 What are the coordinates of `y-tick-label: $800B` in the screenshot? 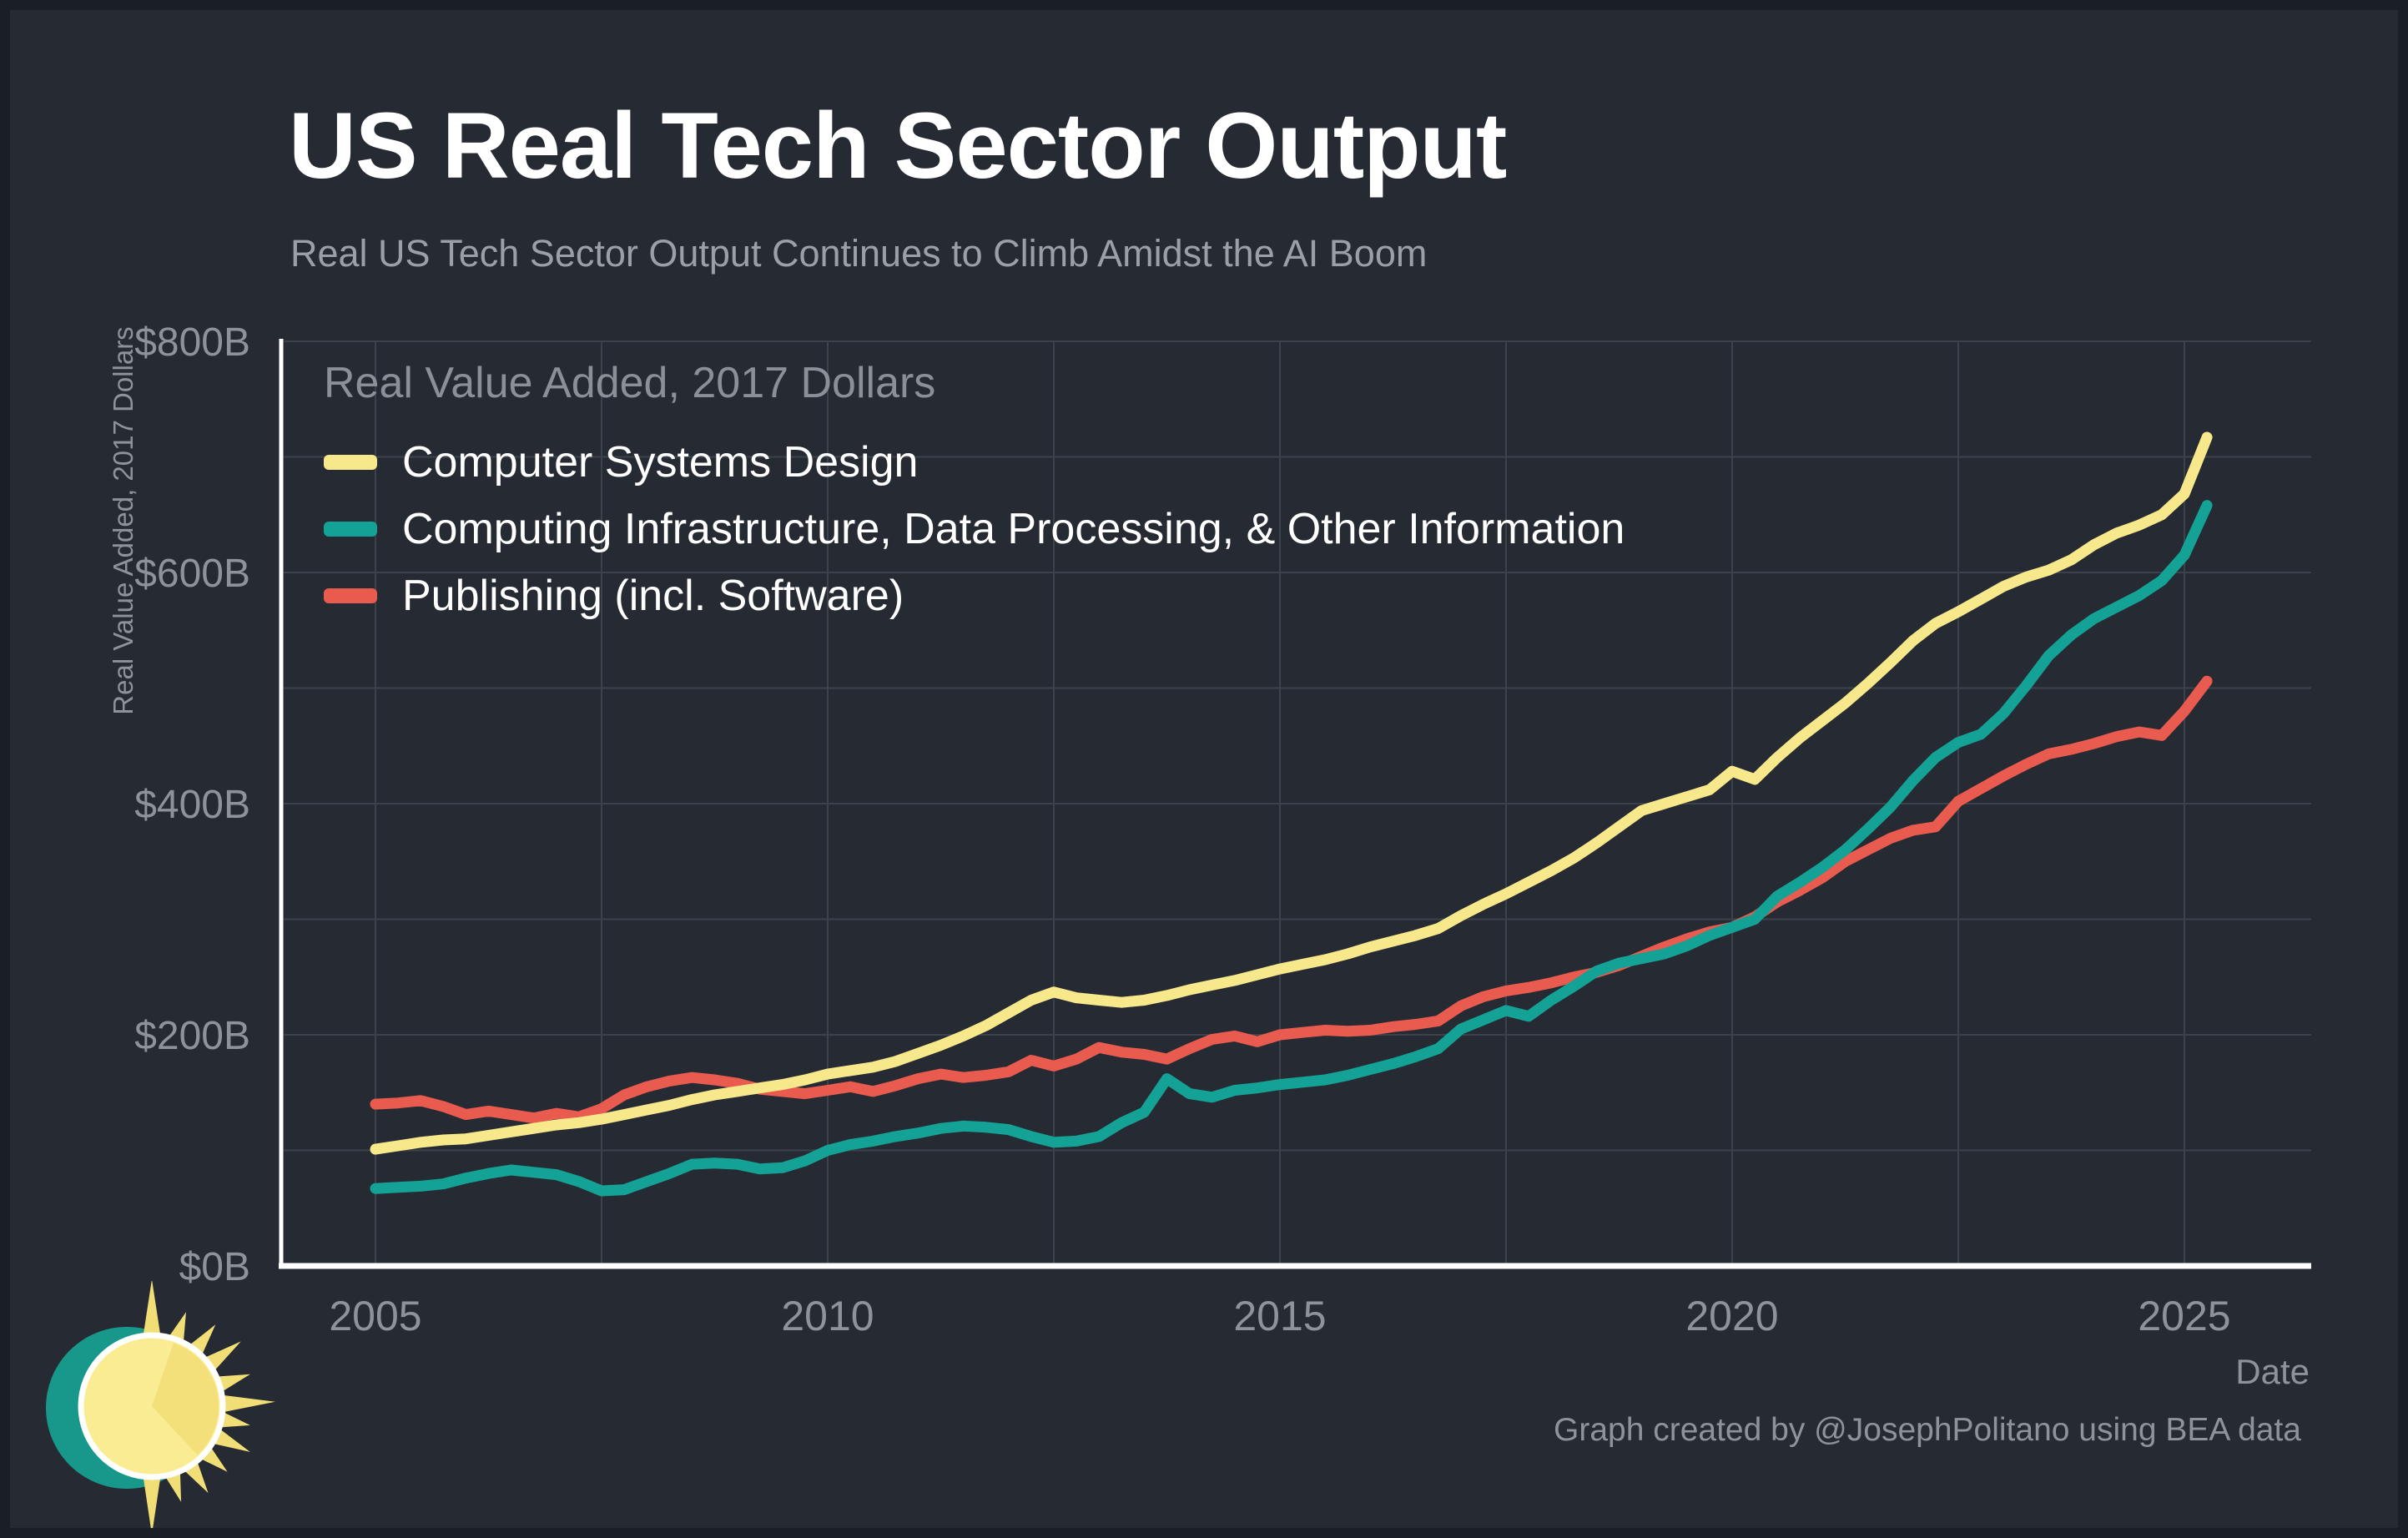 It's located at (192, 342).